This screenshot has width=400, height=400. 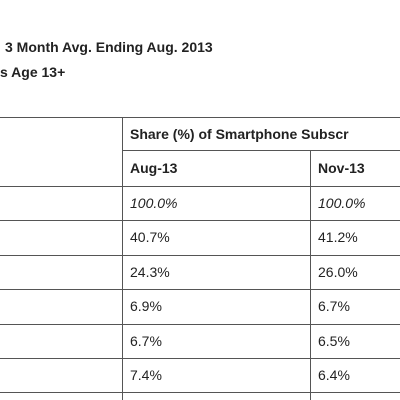 What do you see at coordinates (239, 134) in the screenshot?
I see `group-header: Share (%) of Smartphone Subscr` at bounding box center [239, 134].